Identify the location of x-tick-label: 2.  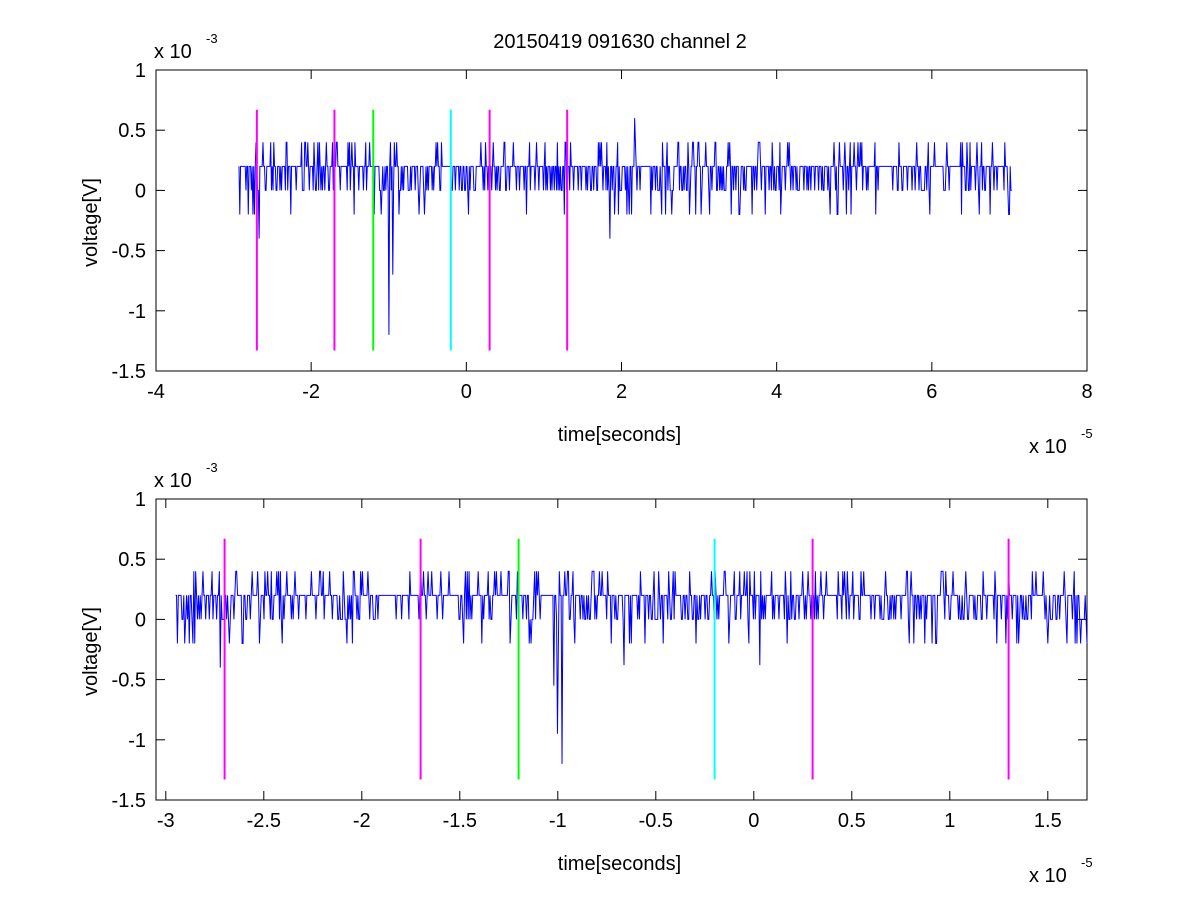
(621, 392).